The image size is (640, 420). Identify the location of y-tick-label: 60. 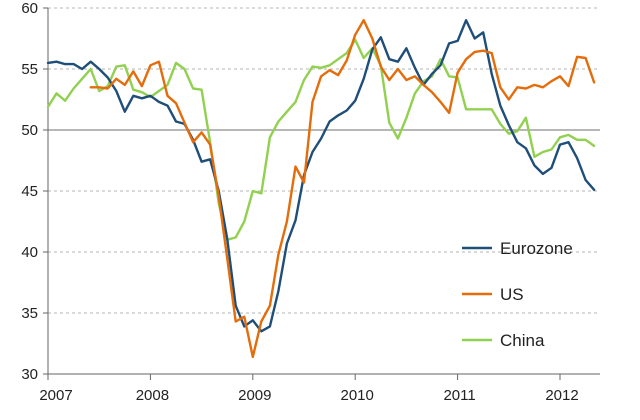
(29, 8).